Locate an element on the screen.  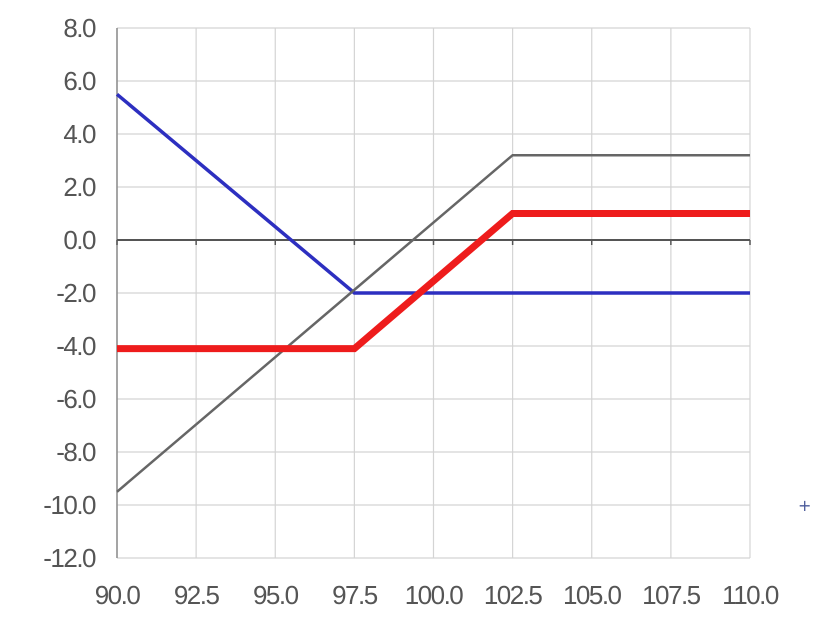
corner-mark: + is located at coordinates (805, 505).